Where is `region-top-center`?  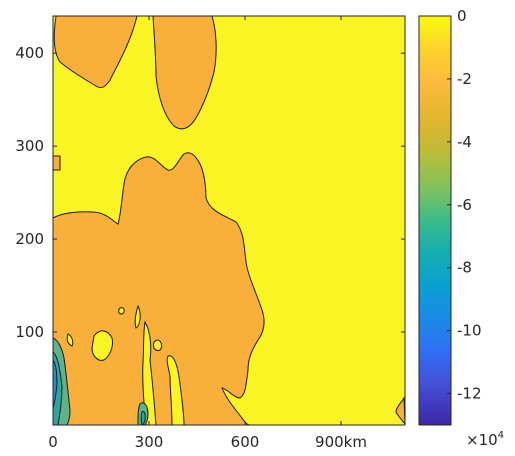
region-top-center is located at coordinates (184, 73).